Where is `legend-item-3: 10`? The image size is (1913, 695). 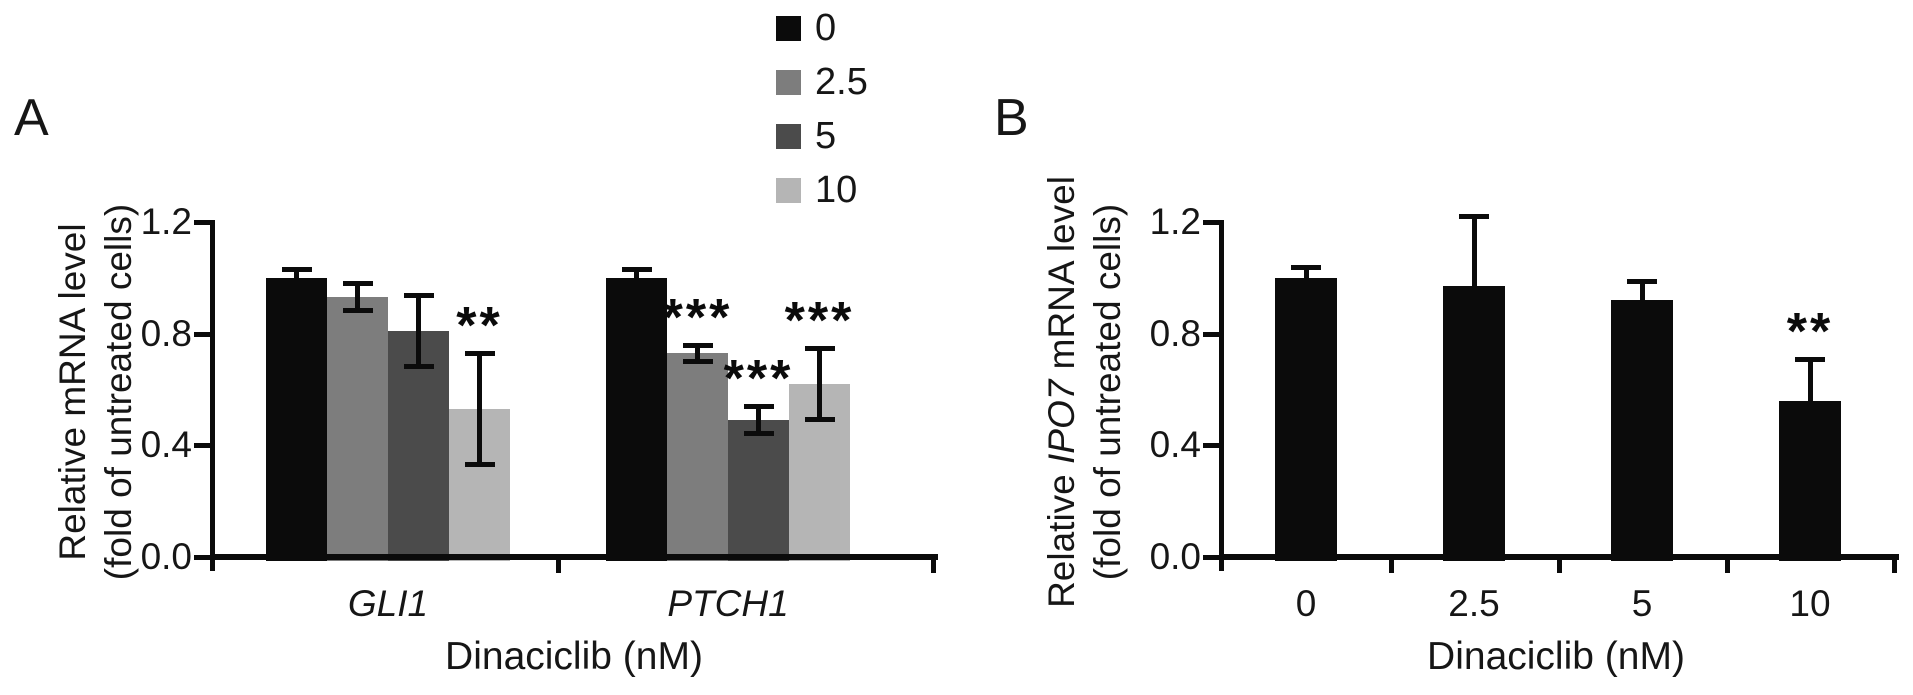
legend-item-3: 10 is located at coordinates (822, 190).